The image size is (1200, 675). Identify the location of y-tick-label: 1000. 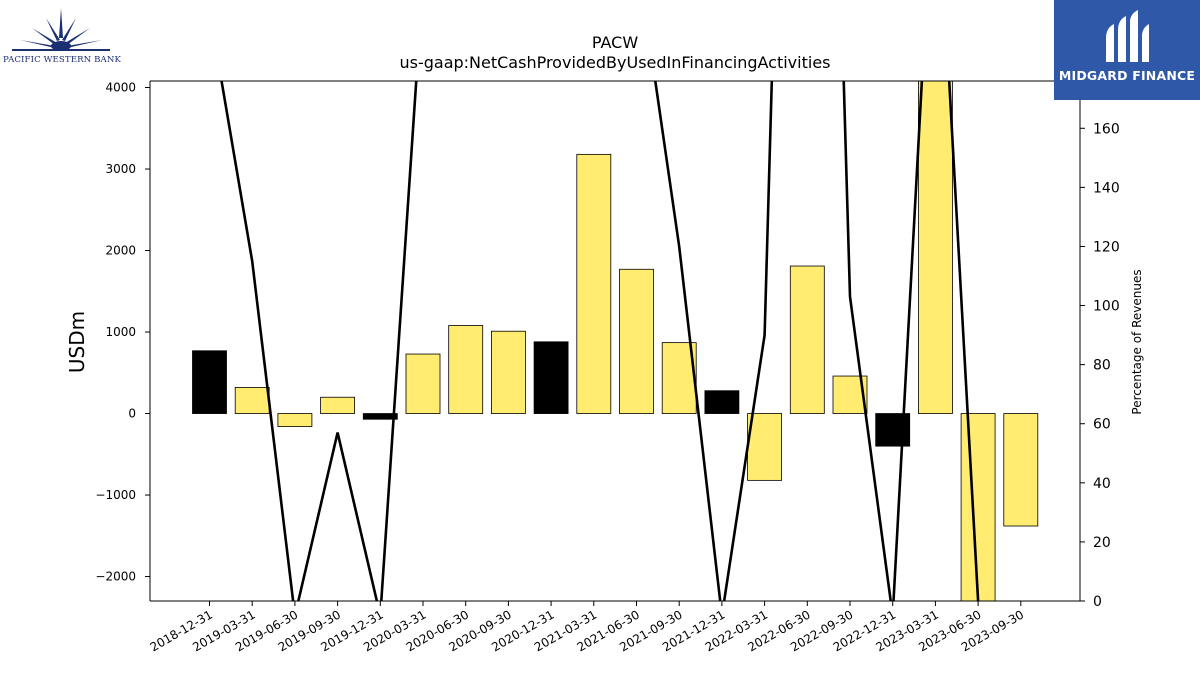
(120, 332).